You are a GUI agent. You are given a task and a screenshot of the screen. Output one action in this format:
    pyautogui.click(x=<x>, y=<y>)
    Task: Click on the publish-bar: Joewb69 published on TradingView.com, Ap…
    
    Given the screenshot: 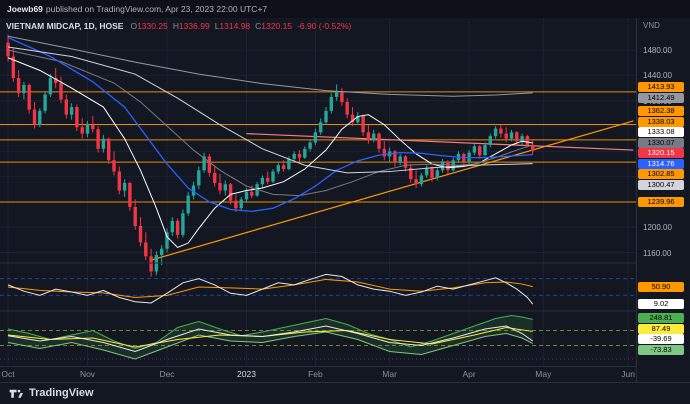 What is the action you would take?
    pyautogui.click(x=345, y=9)
    